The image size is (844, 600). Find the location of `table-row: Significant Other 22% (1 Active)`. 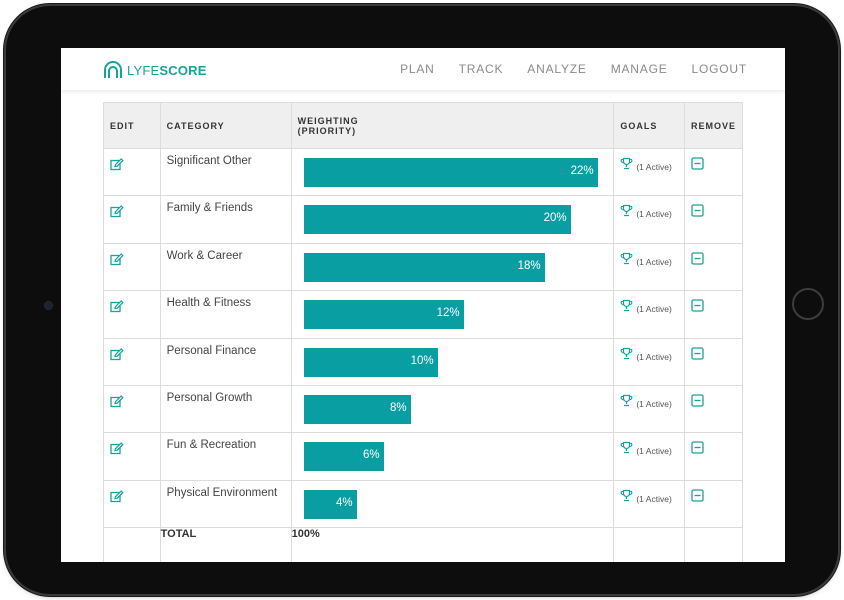

table-row: Significant Other 22% (1 Active) is located at coordinates (423, 172).